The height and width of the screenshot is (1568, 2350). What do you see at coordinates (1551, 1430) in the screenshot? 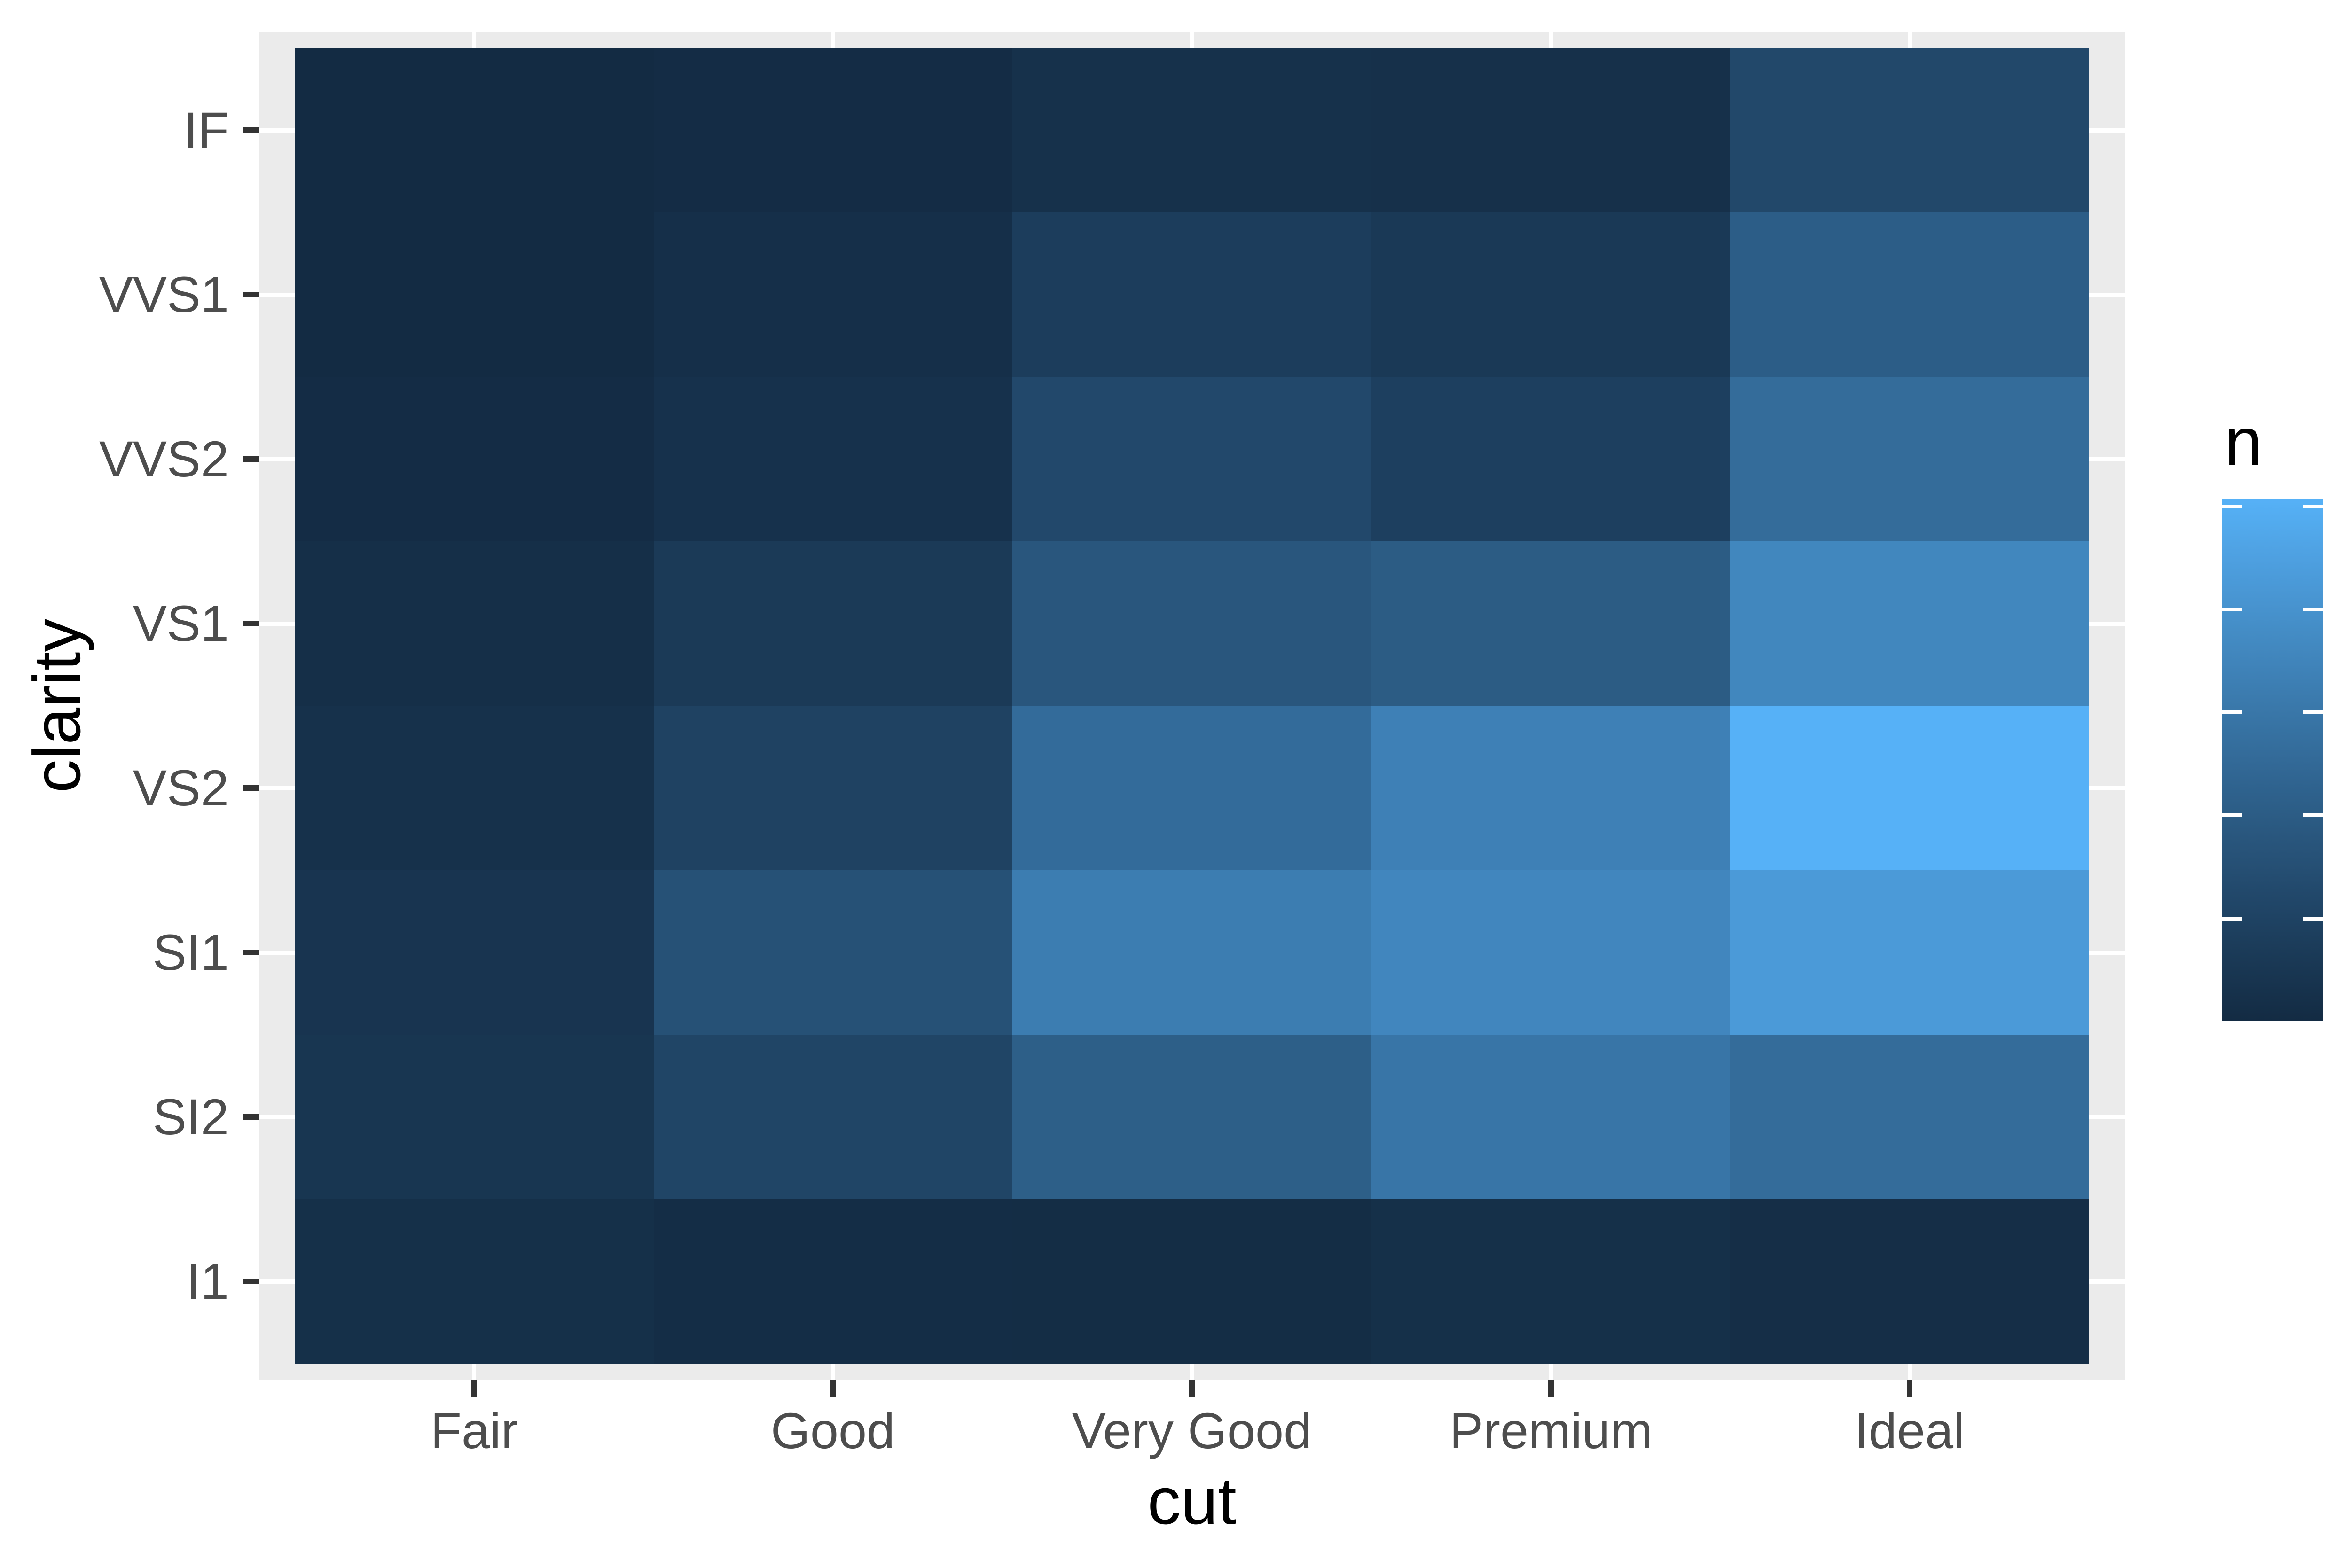
I see `x-axis-tick-label: Premium` at bounding box center [1551, 1430].